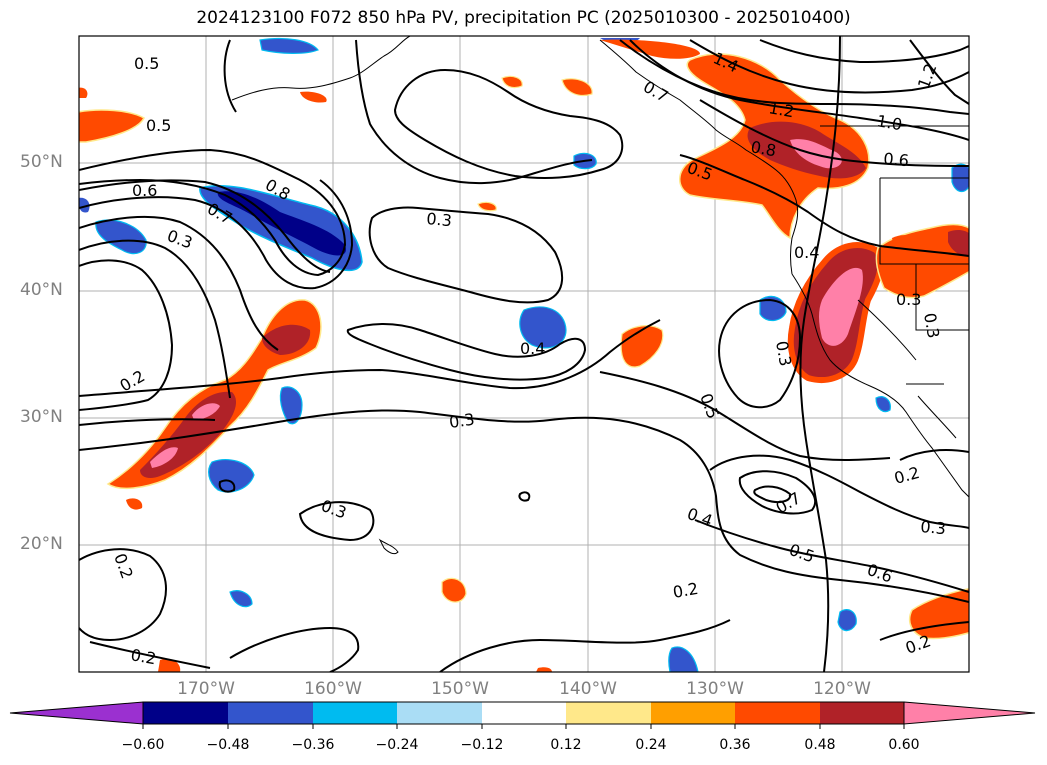 The width and height of the screenshot is (1047, 765). Describe the element at coordinates (76, 713) in the screenshot. I see `colorbar-extend-low` at that location.